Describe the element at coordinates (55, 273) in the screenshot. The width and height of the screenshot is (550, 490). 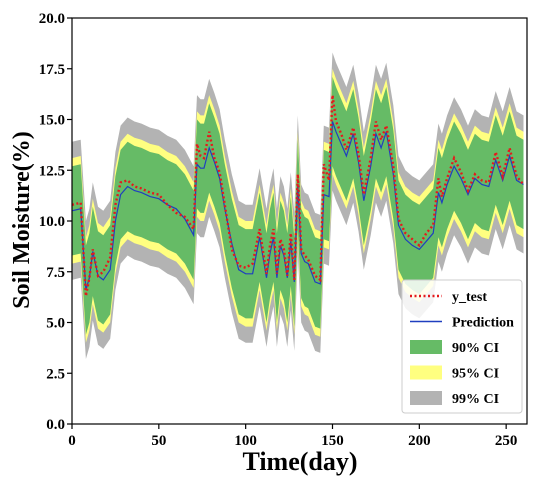
I see `y-tick-label: 7.5` at that location.